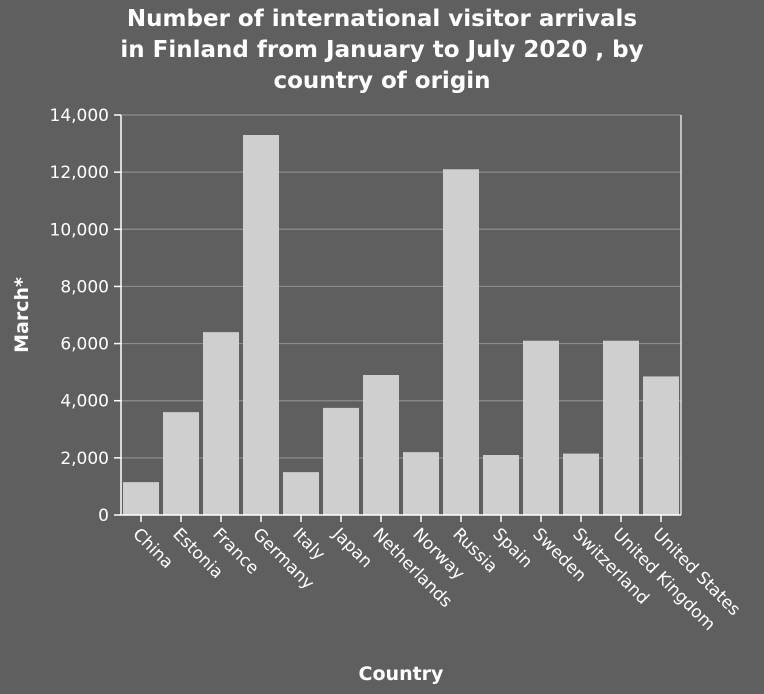 The height and width of the screenshot is (694, 764). I want to click on bar-japan, so click(341, 461).